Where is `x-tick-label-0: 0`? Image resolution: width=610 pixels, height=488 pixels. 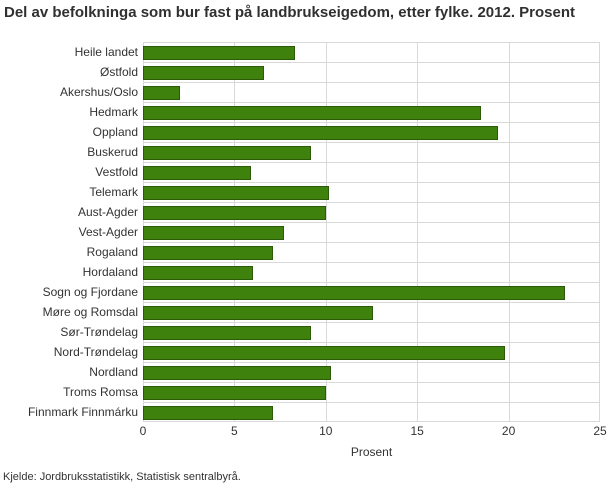 x-tick-label-0: 0 is located at coordinates (143, 431).